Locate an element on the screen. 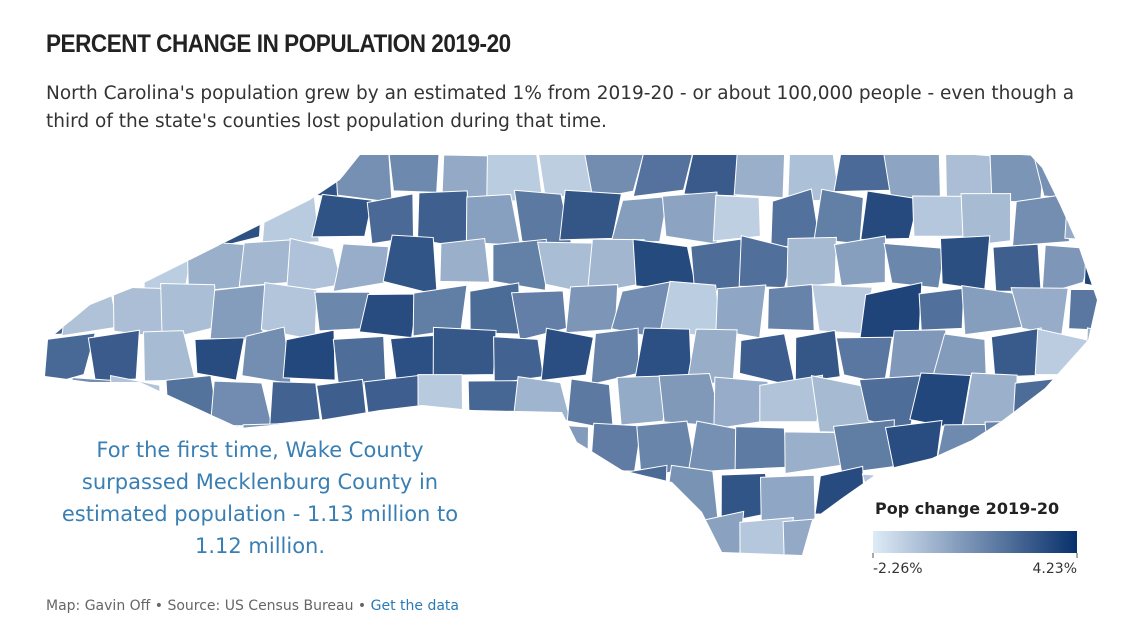 The image size is (1140, 641). legend-label: -2.26% is located at coordinates (898, 569).